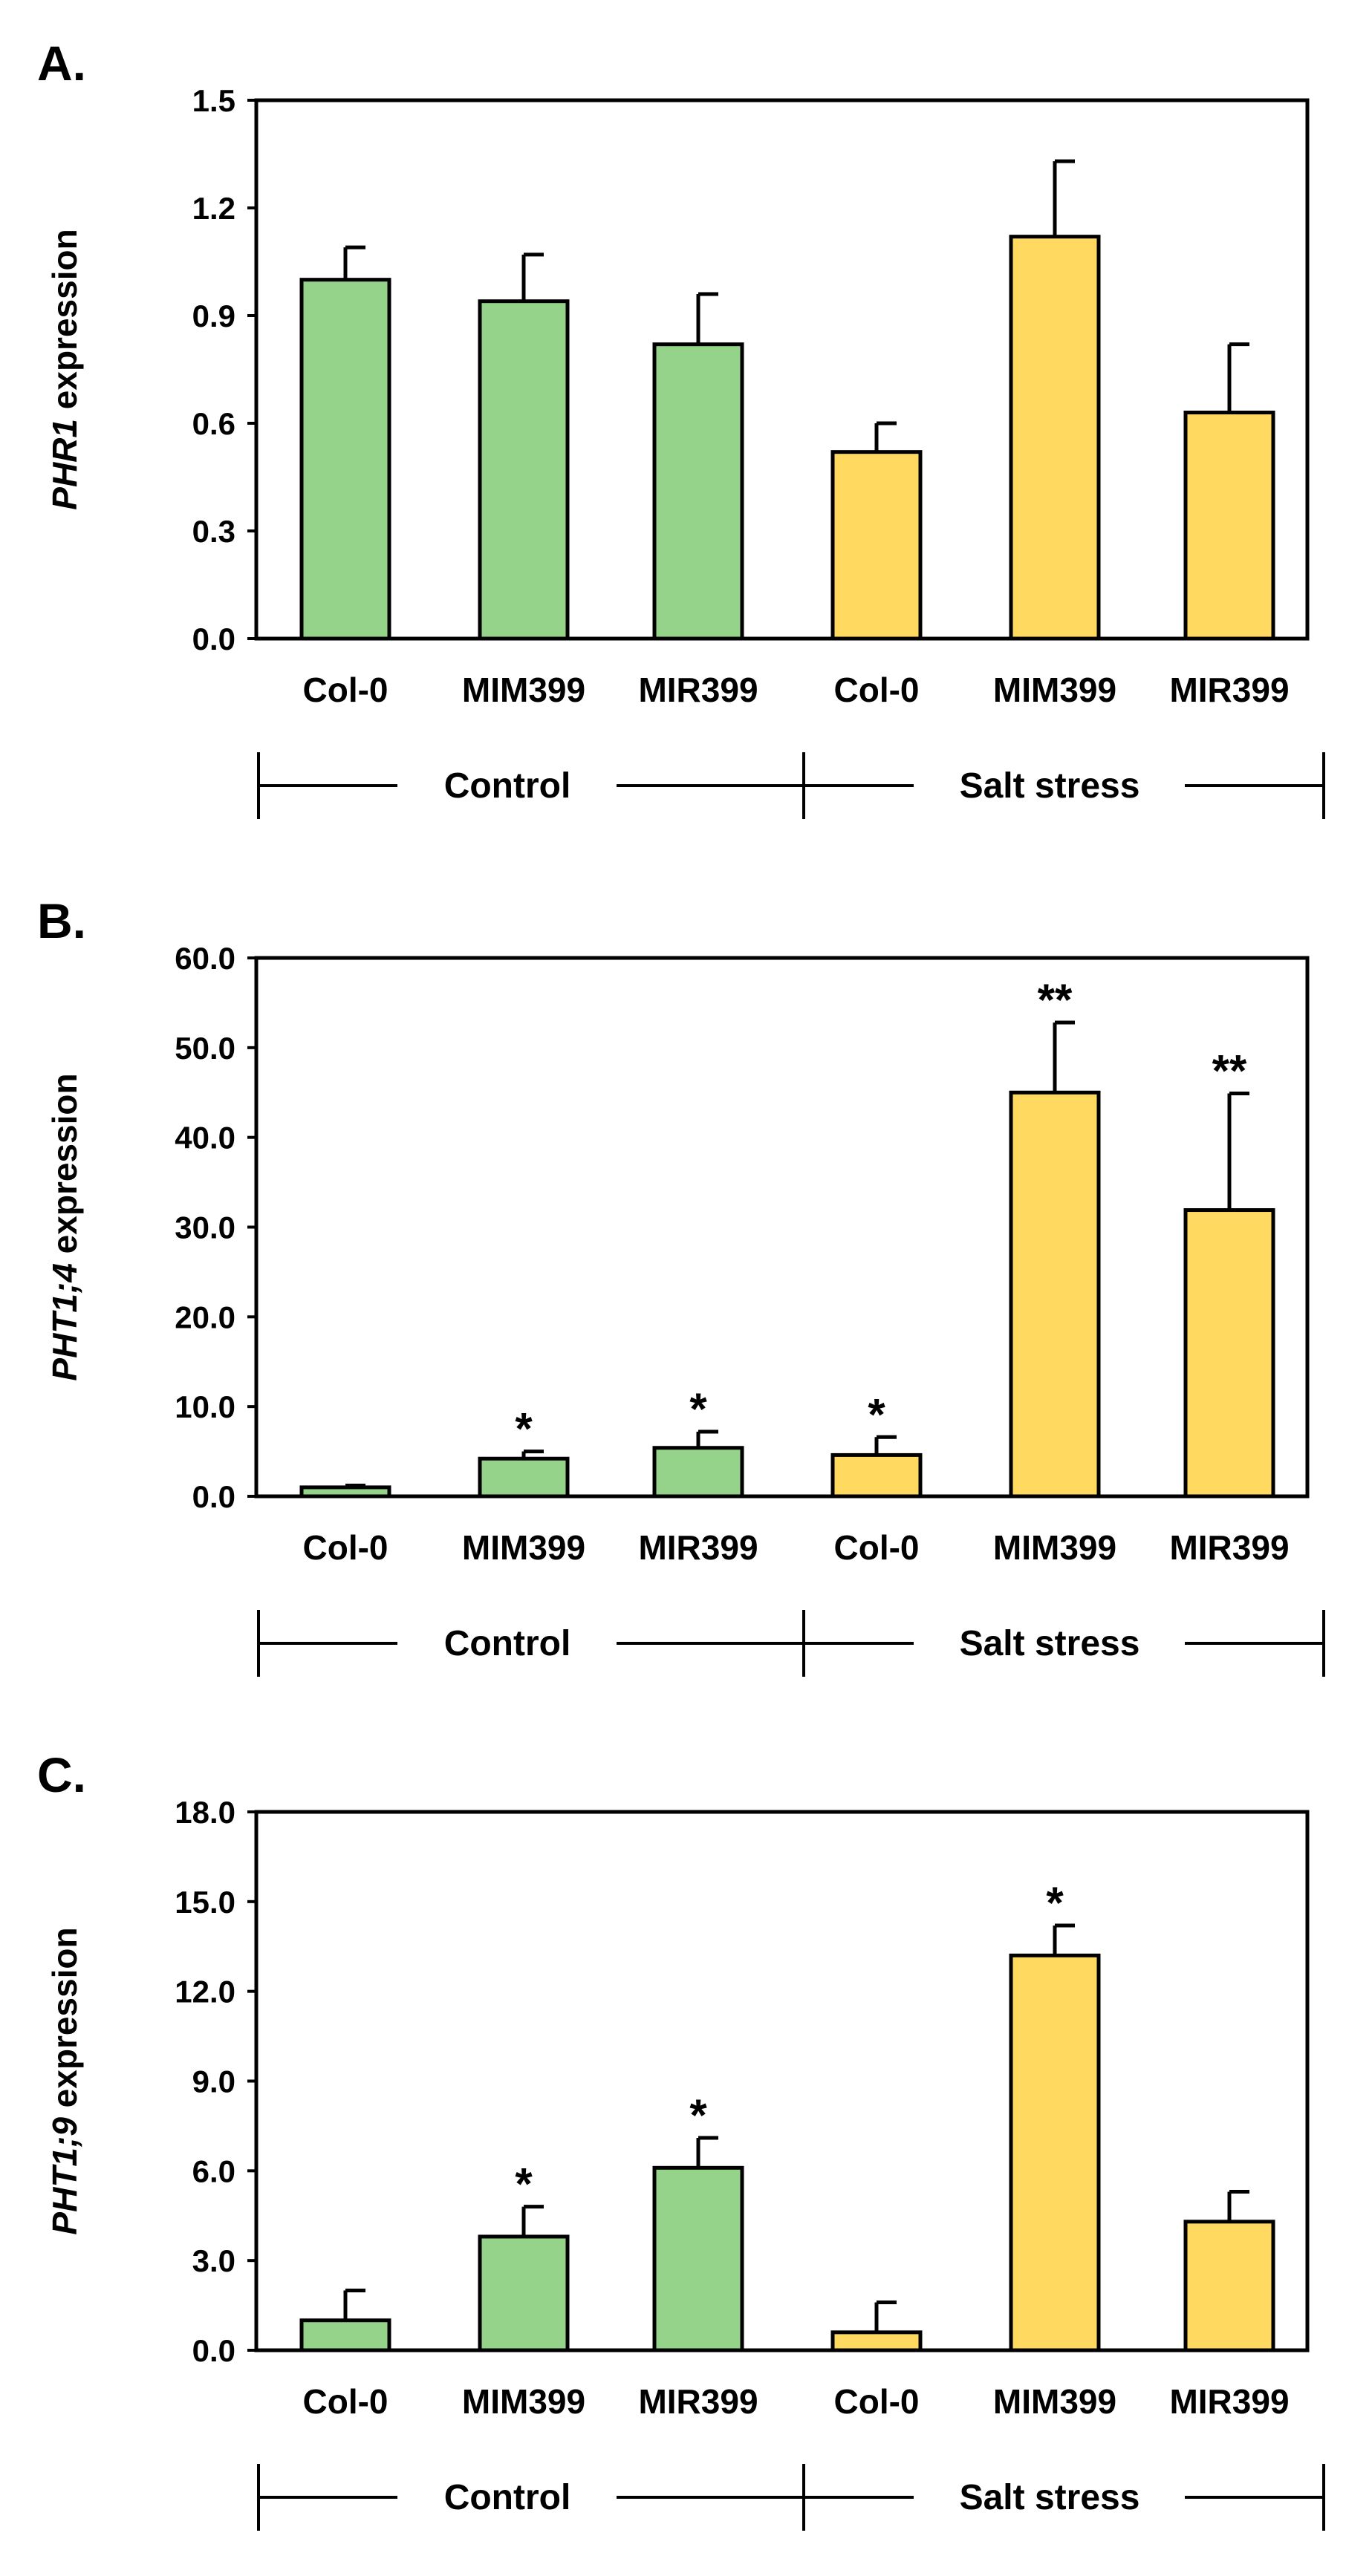 The image size is (1372, 2576). What do you see at coordinates (205, 1812) in the screenshot?
I see `y-tick-label: 18.0` at bounding box center [205, 1812].